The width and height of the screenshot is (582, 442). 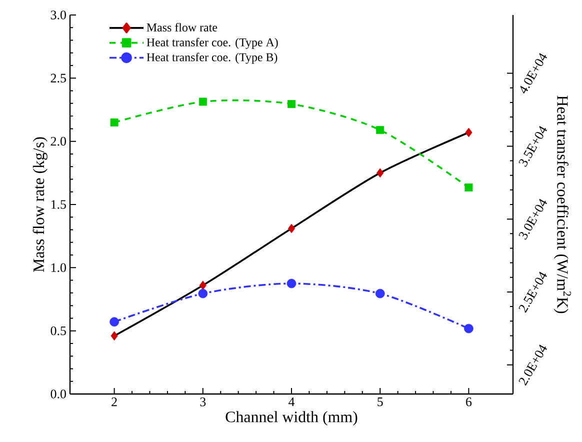 I want to click on x-tick-label: 5, so click(x=380, y=402).